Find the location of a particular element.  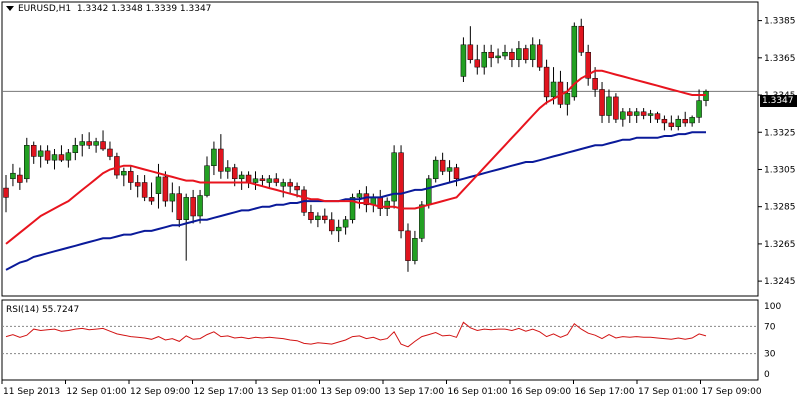

current-price-tag: 1.3347 is located at coordinates (778, 101).